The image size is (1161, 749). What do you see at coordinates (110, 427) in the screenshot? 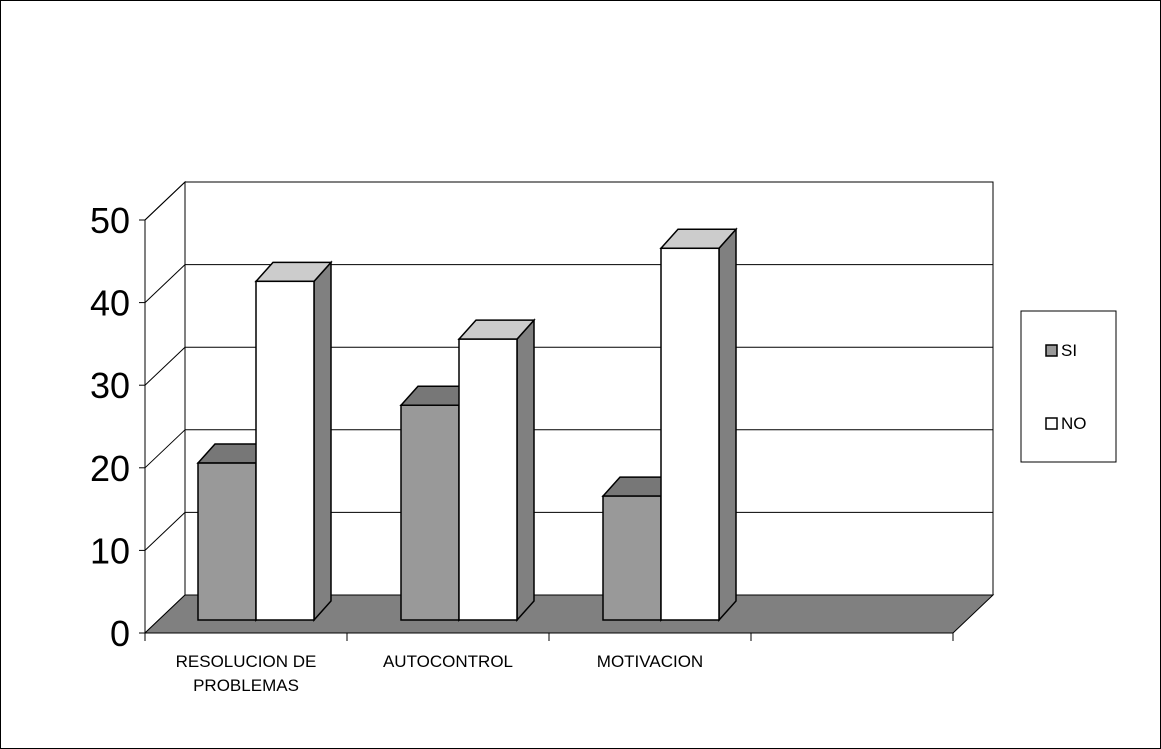
I see `y-axis-ticks: 0 10 20 30 40 50` at bounding box center [110, 427].